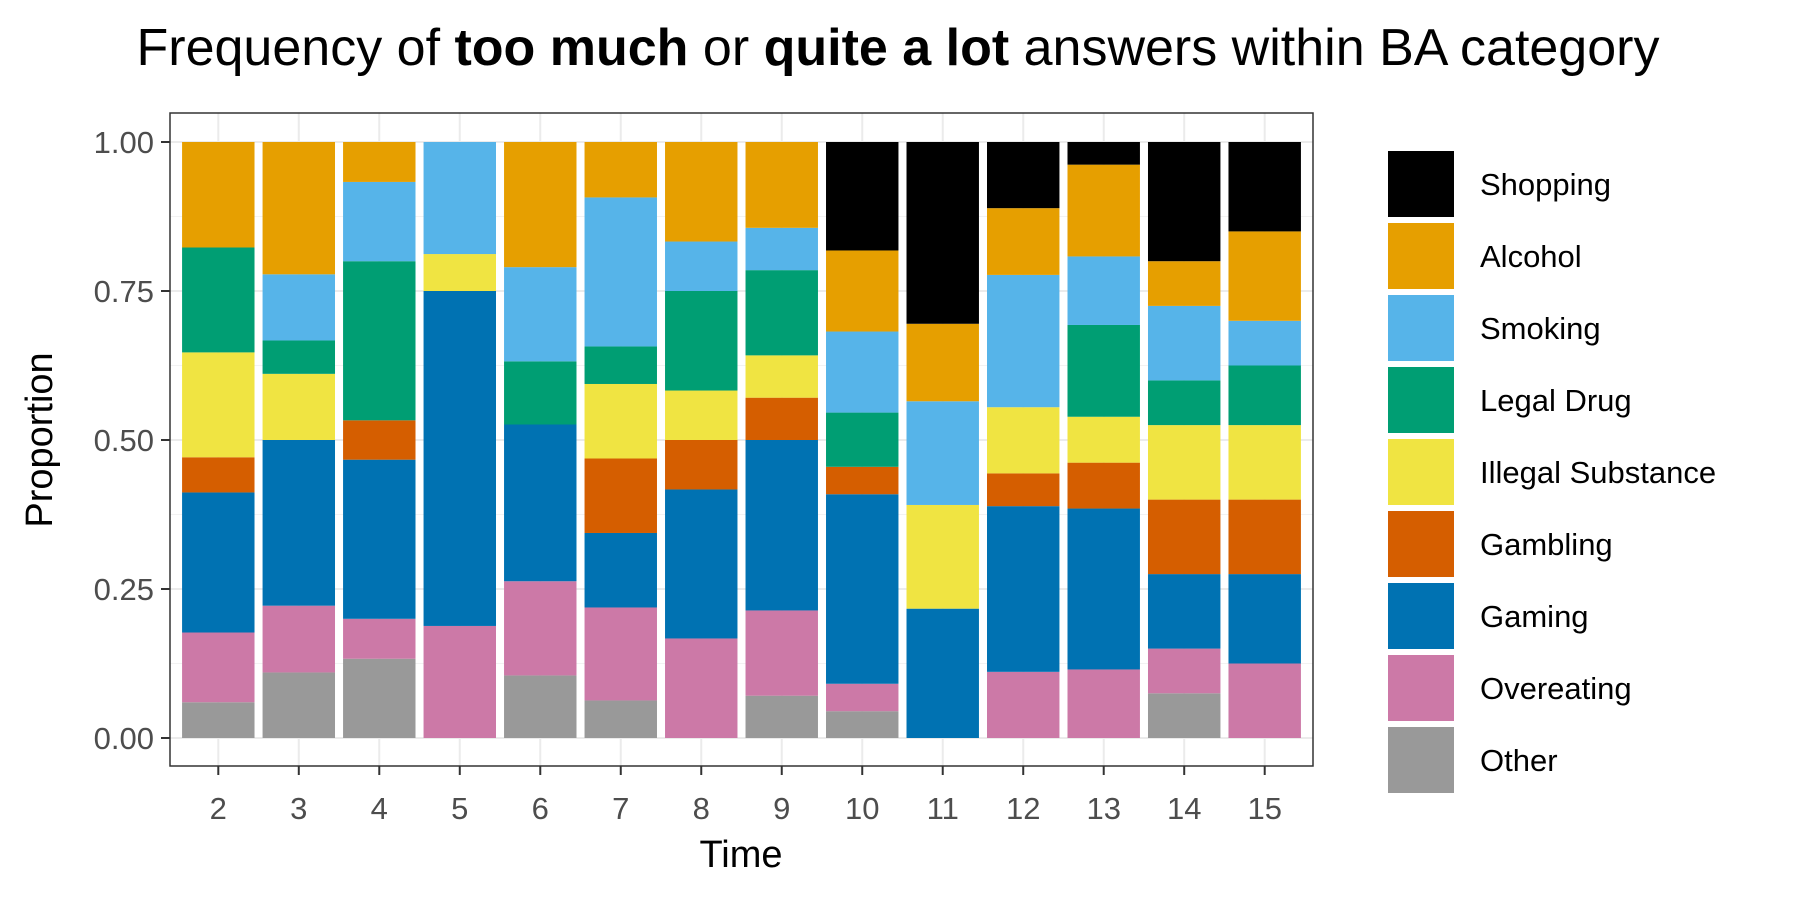  I want to click on x-tick-label: 4, so click(379, 808).